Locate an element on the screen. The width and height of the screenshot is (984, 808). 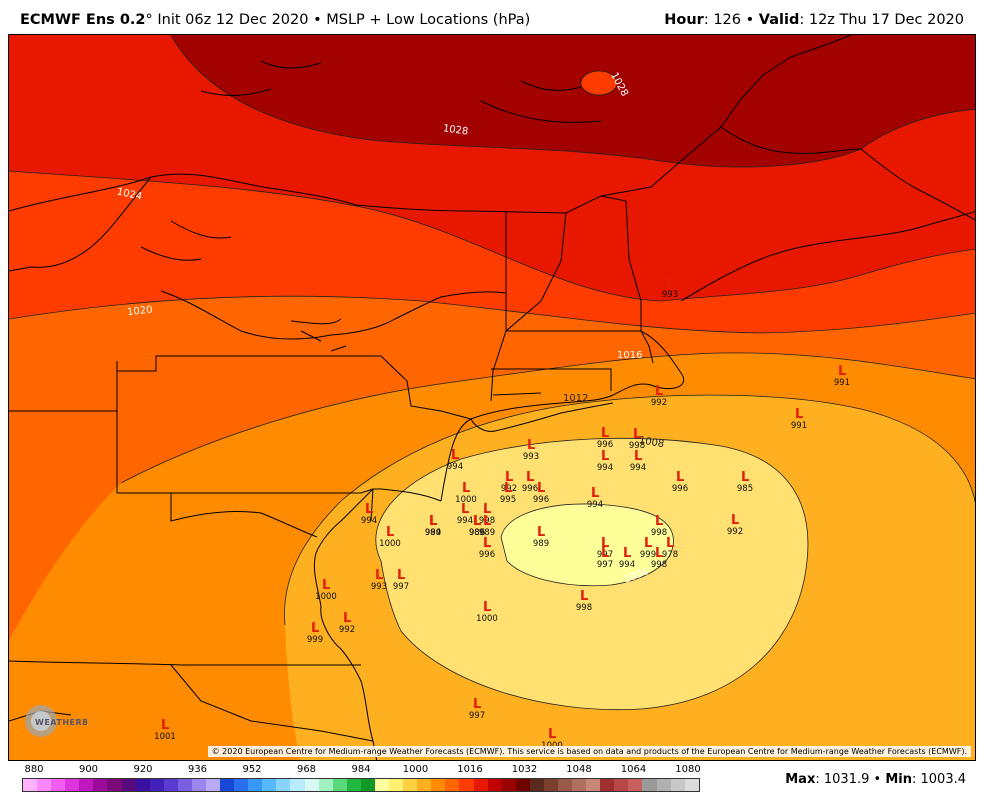
model-name: ECMWF Ens 0.2 is located at coordinates (83, 20).